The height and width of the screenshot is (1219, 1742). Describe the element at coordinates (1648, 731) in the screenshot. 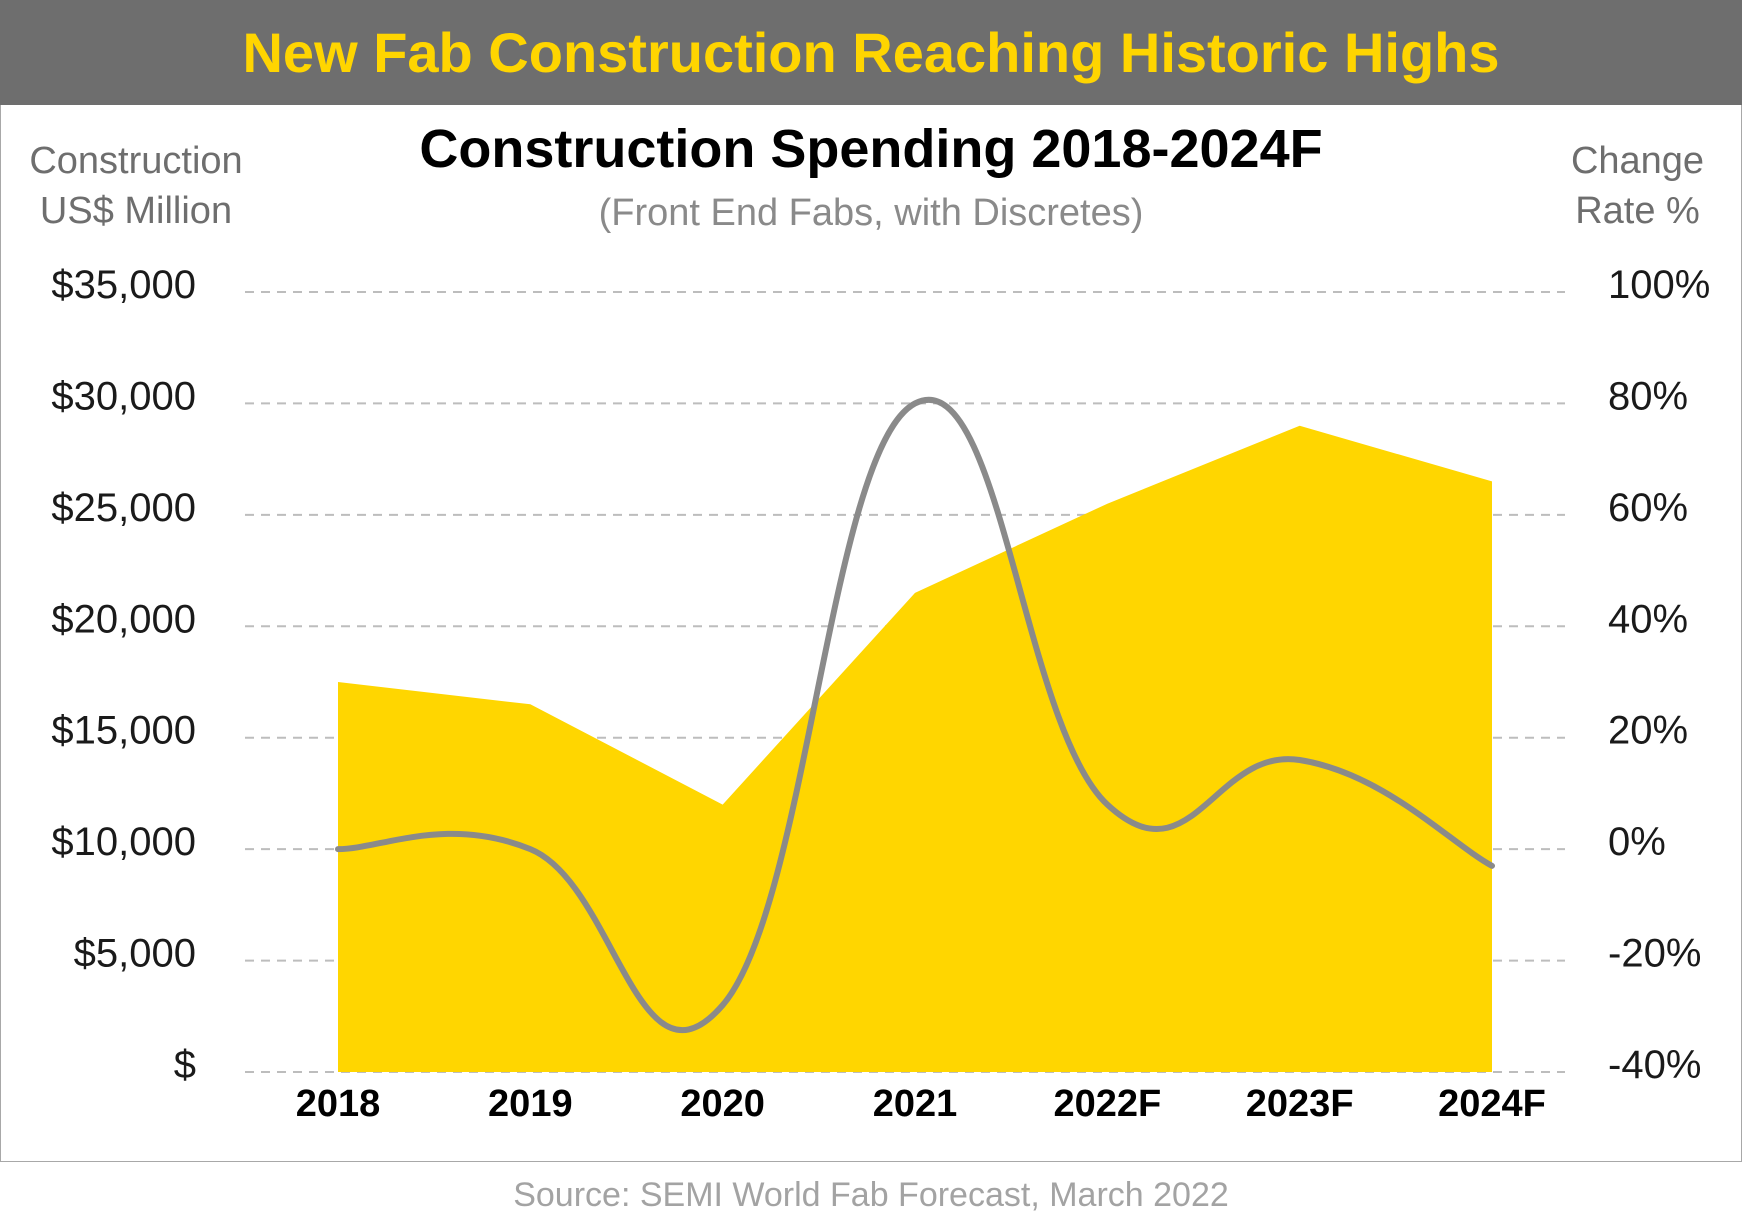

I see `y2-tick-label: 20%` at that location.